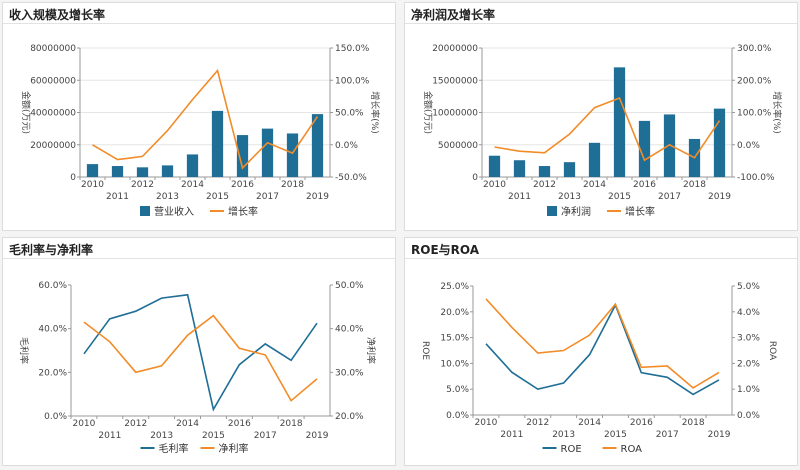 This screenshot has width=800, height=470. I want to click on y-left-tick-label: 10.0%, so click(454, 364).